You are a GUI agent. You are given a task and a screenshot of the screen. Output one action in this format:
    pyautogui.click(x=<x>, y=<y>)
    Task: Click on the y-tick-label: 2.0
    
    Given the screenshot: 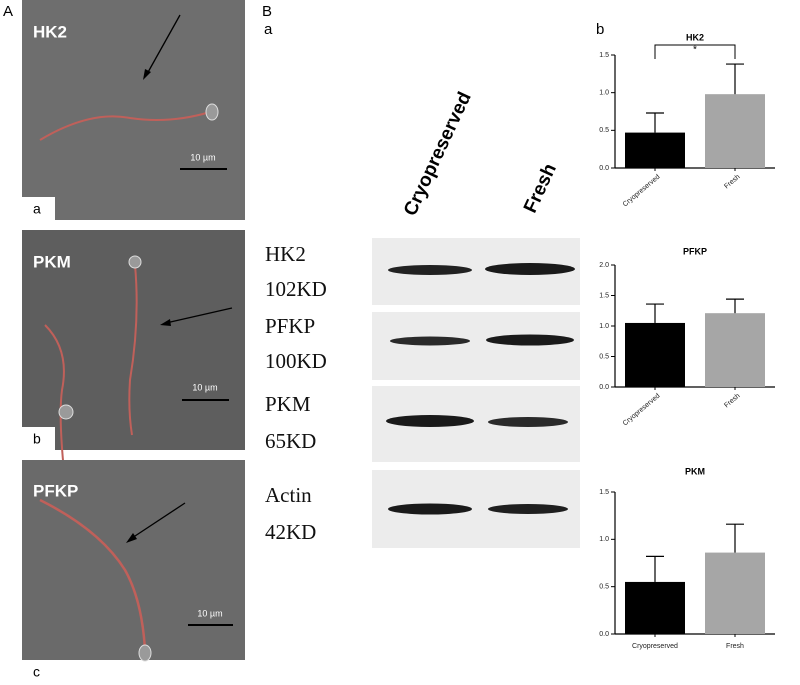 What is the action you would take?
    pyautogui.click(x=604, y=265)
    